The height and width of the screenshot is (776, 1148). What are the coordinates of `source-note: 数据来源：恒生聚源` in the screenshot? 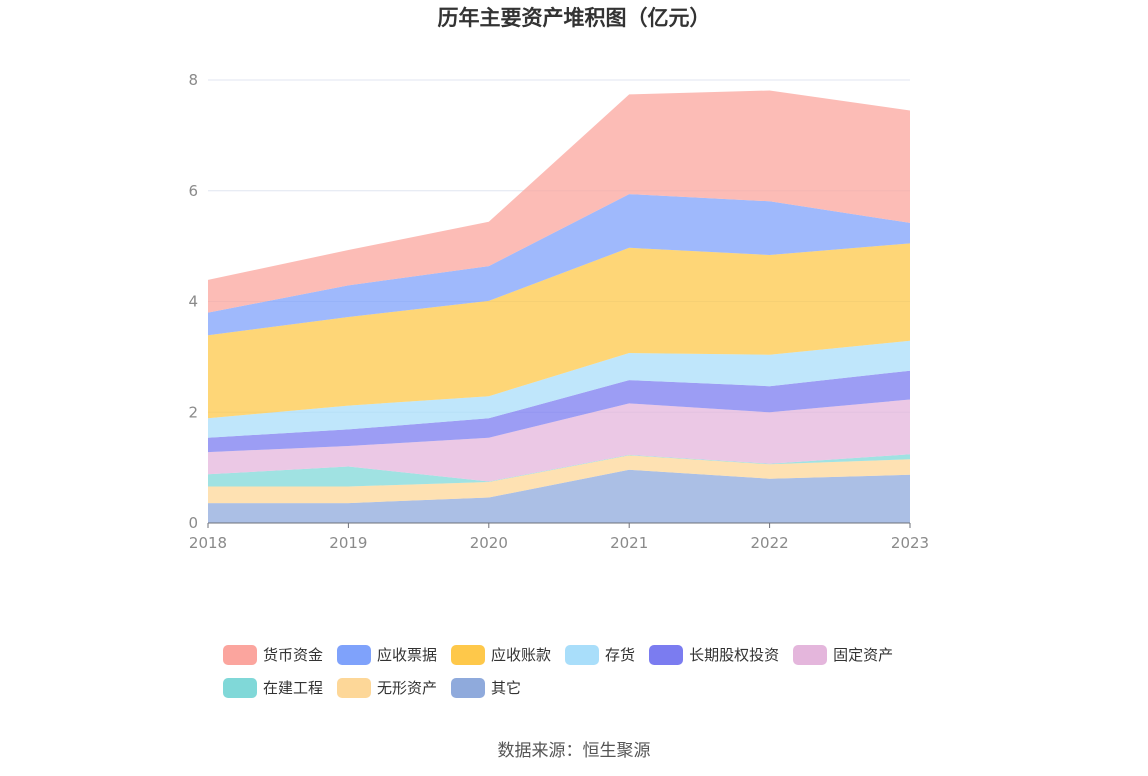 It's located at (574, 751).